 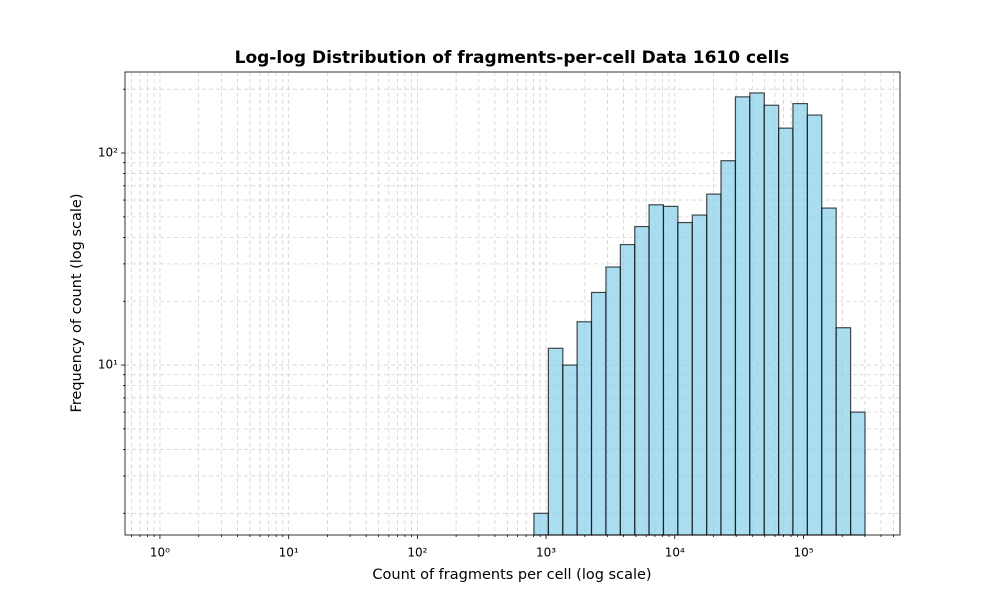 I want to click on y-tick-label: 10¹, so click(x=108, y=365).